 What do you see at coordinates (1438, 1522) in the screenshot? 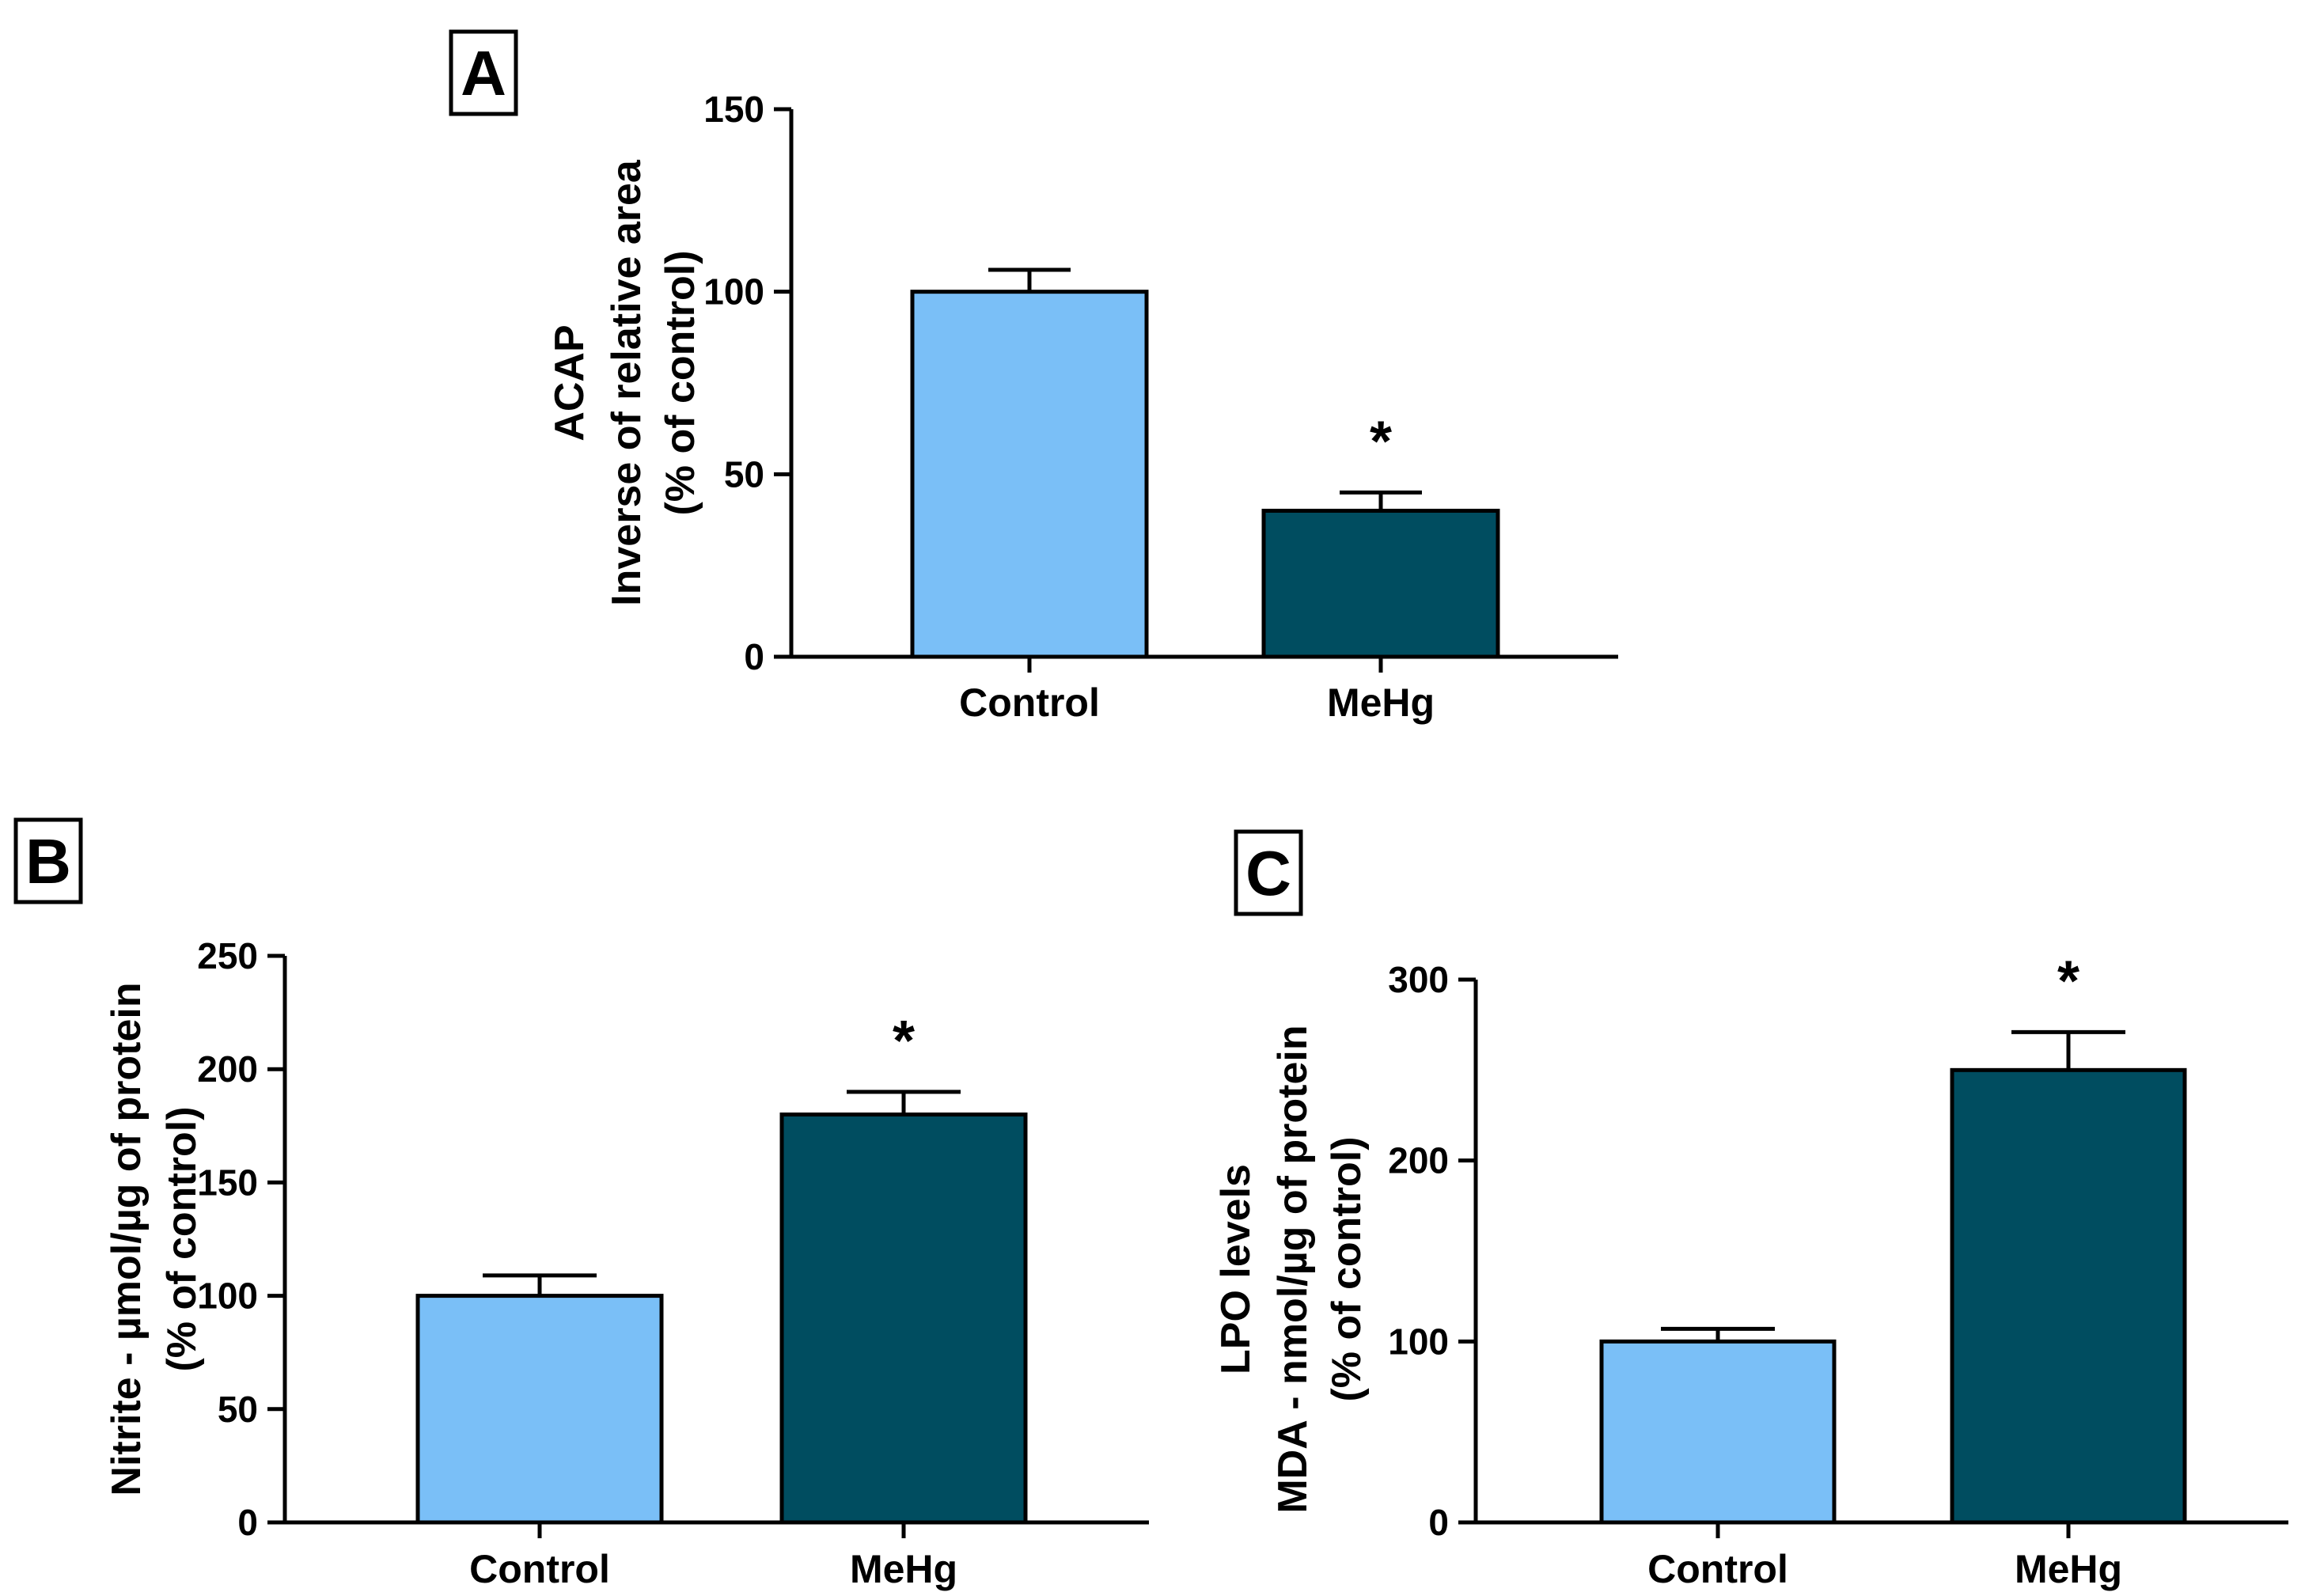
I see `panel-c-y-tick-label: 0` at bounding box center [1438, 1522].